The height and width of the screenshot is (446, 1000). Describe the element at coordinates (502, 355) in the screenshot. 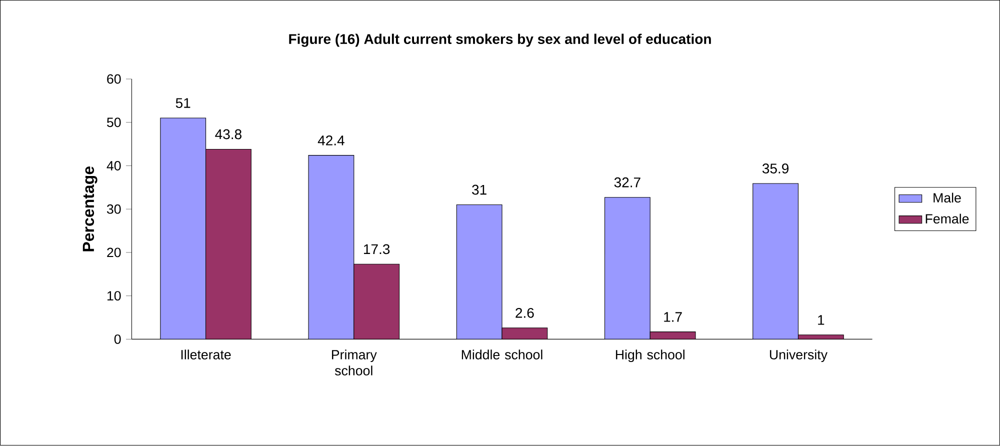

I see `x-tick-label: Middle school` at that location.